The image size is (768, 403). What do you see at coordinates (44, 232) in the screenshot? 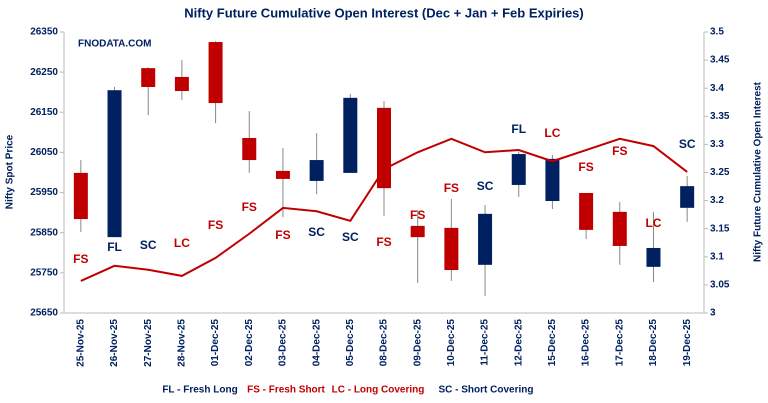
I see `y-tick-label: 25850` at bounding box center [44, 232].